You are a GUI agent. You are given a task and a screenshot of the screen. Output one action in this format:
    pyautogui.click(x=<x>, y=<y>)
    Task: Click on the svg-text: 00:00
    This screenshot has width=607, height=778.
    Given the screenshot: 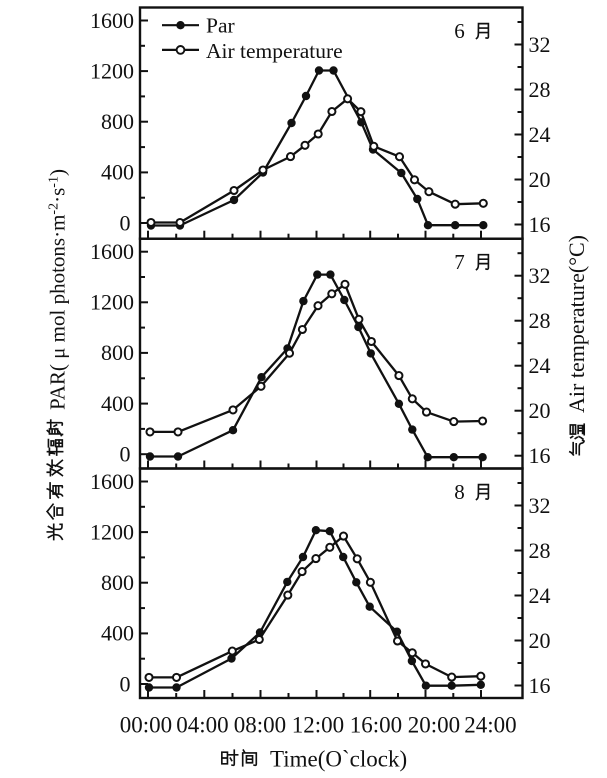 What is the action you would take?
    pyautogui.click(x=146, y=725)
    